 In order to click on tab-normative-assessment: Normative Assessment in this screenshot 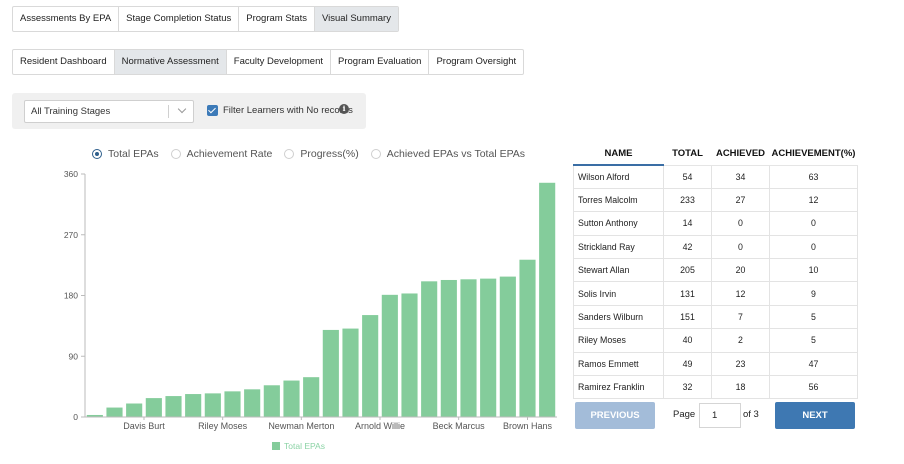, I will do `click(170, 62)`.